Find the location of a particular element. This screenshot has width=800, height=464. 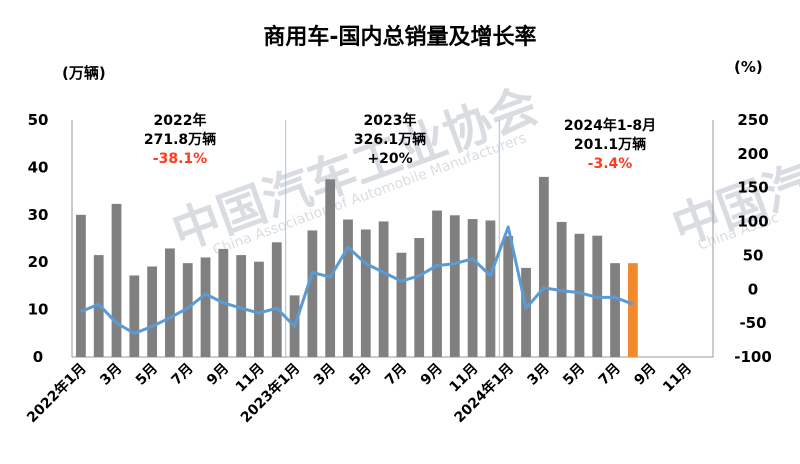

annotation-2022-total: 271.8万辆 is located at coordinates (180, 139).